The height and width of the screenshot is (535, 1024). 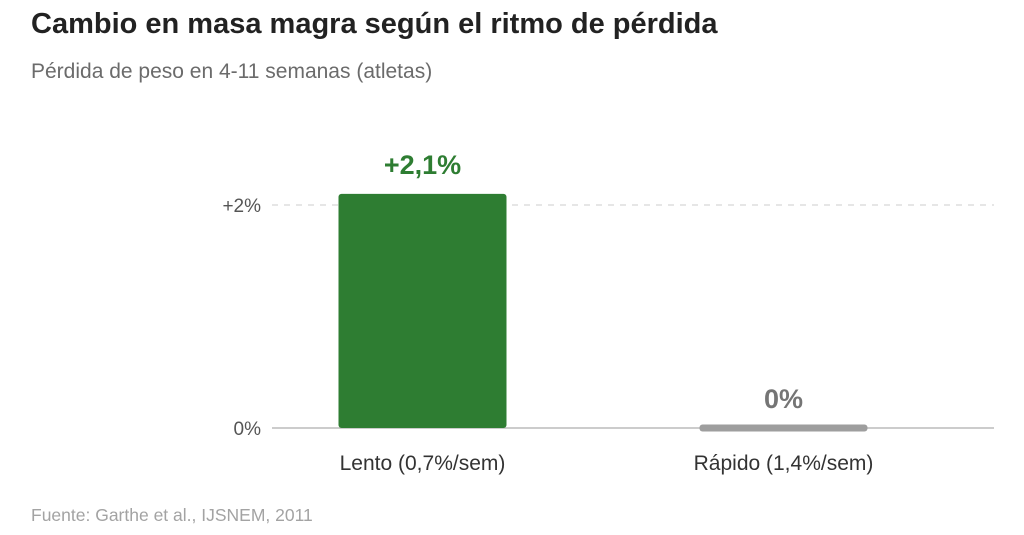 I want to click on y-axis-ticks: 0% +2%, so click(x=241, y=318).